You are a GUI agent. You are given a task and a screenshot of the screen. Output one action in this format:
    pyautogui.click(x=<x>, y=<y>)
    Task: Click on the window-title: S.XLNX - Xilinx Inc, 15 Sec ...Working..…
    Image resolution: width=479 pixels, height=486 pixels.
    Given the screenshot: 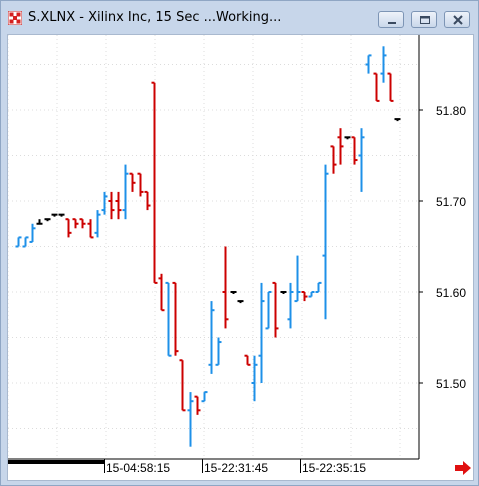 What is the action you would take?
    pyautogui.click(x=155, y=17)
    